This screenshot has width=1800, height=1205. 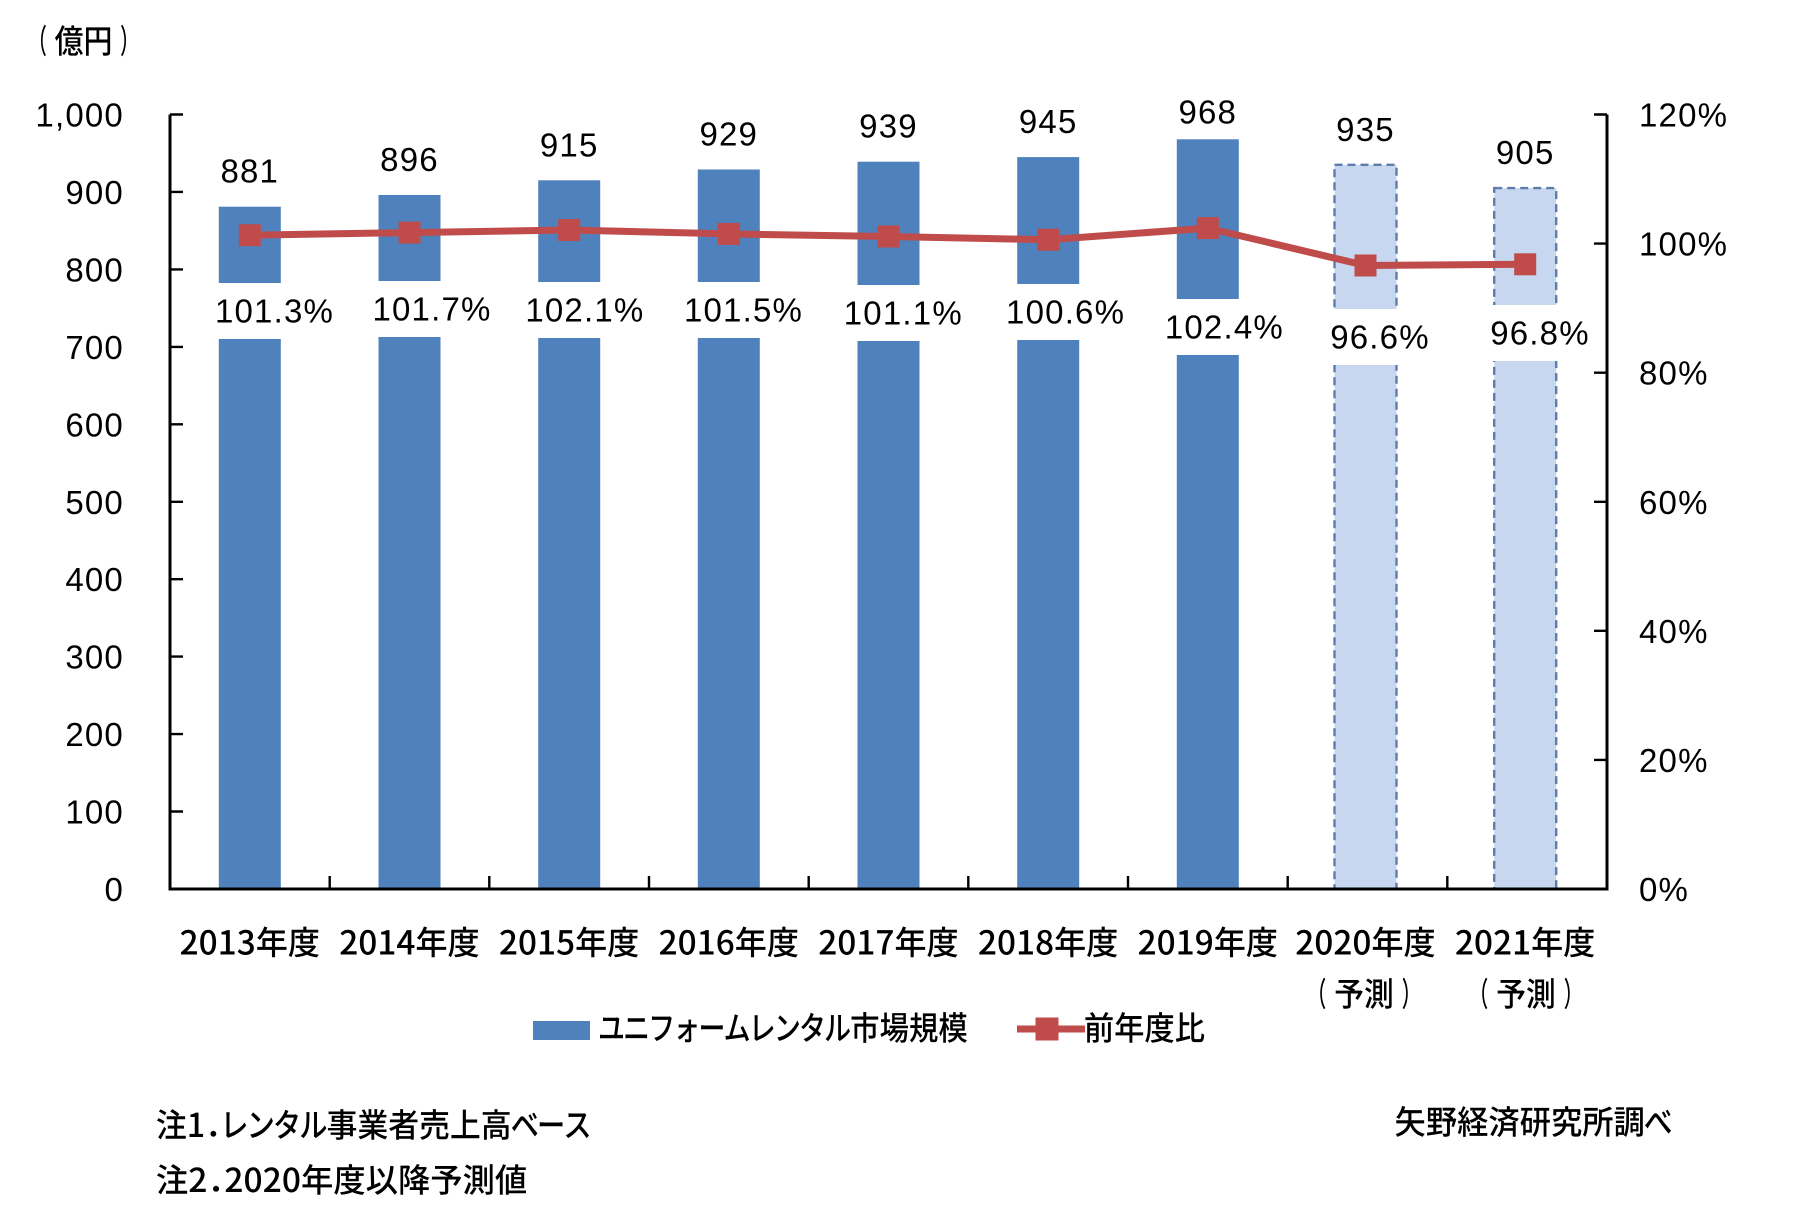 I want to click on svg-text: 905, so click(x=1525, y=152).